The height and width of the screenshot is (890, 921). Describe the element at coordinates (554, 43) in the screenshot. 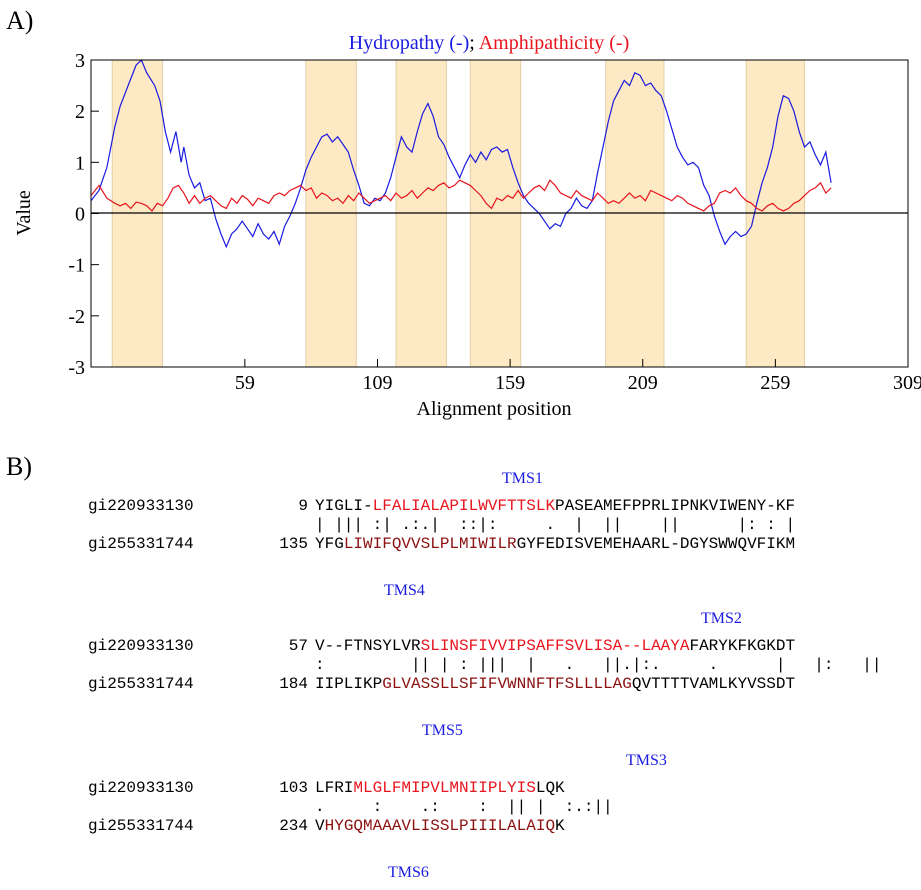

I see `chart-title-part: Amphipathicity (-)` at that location.